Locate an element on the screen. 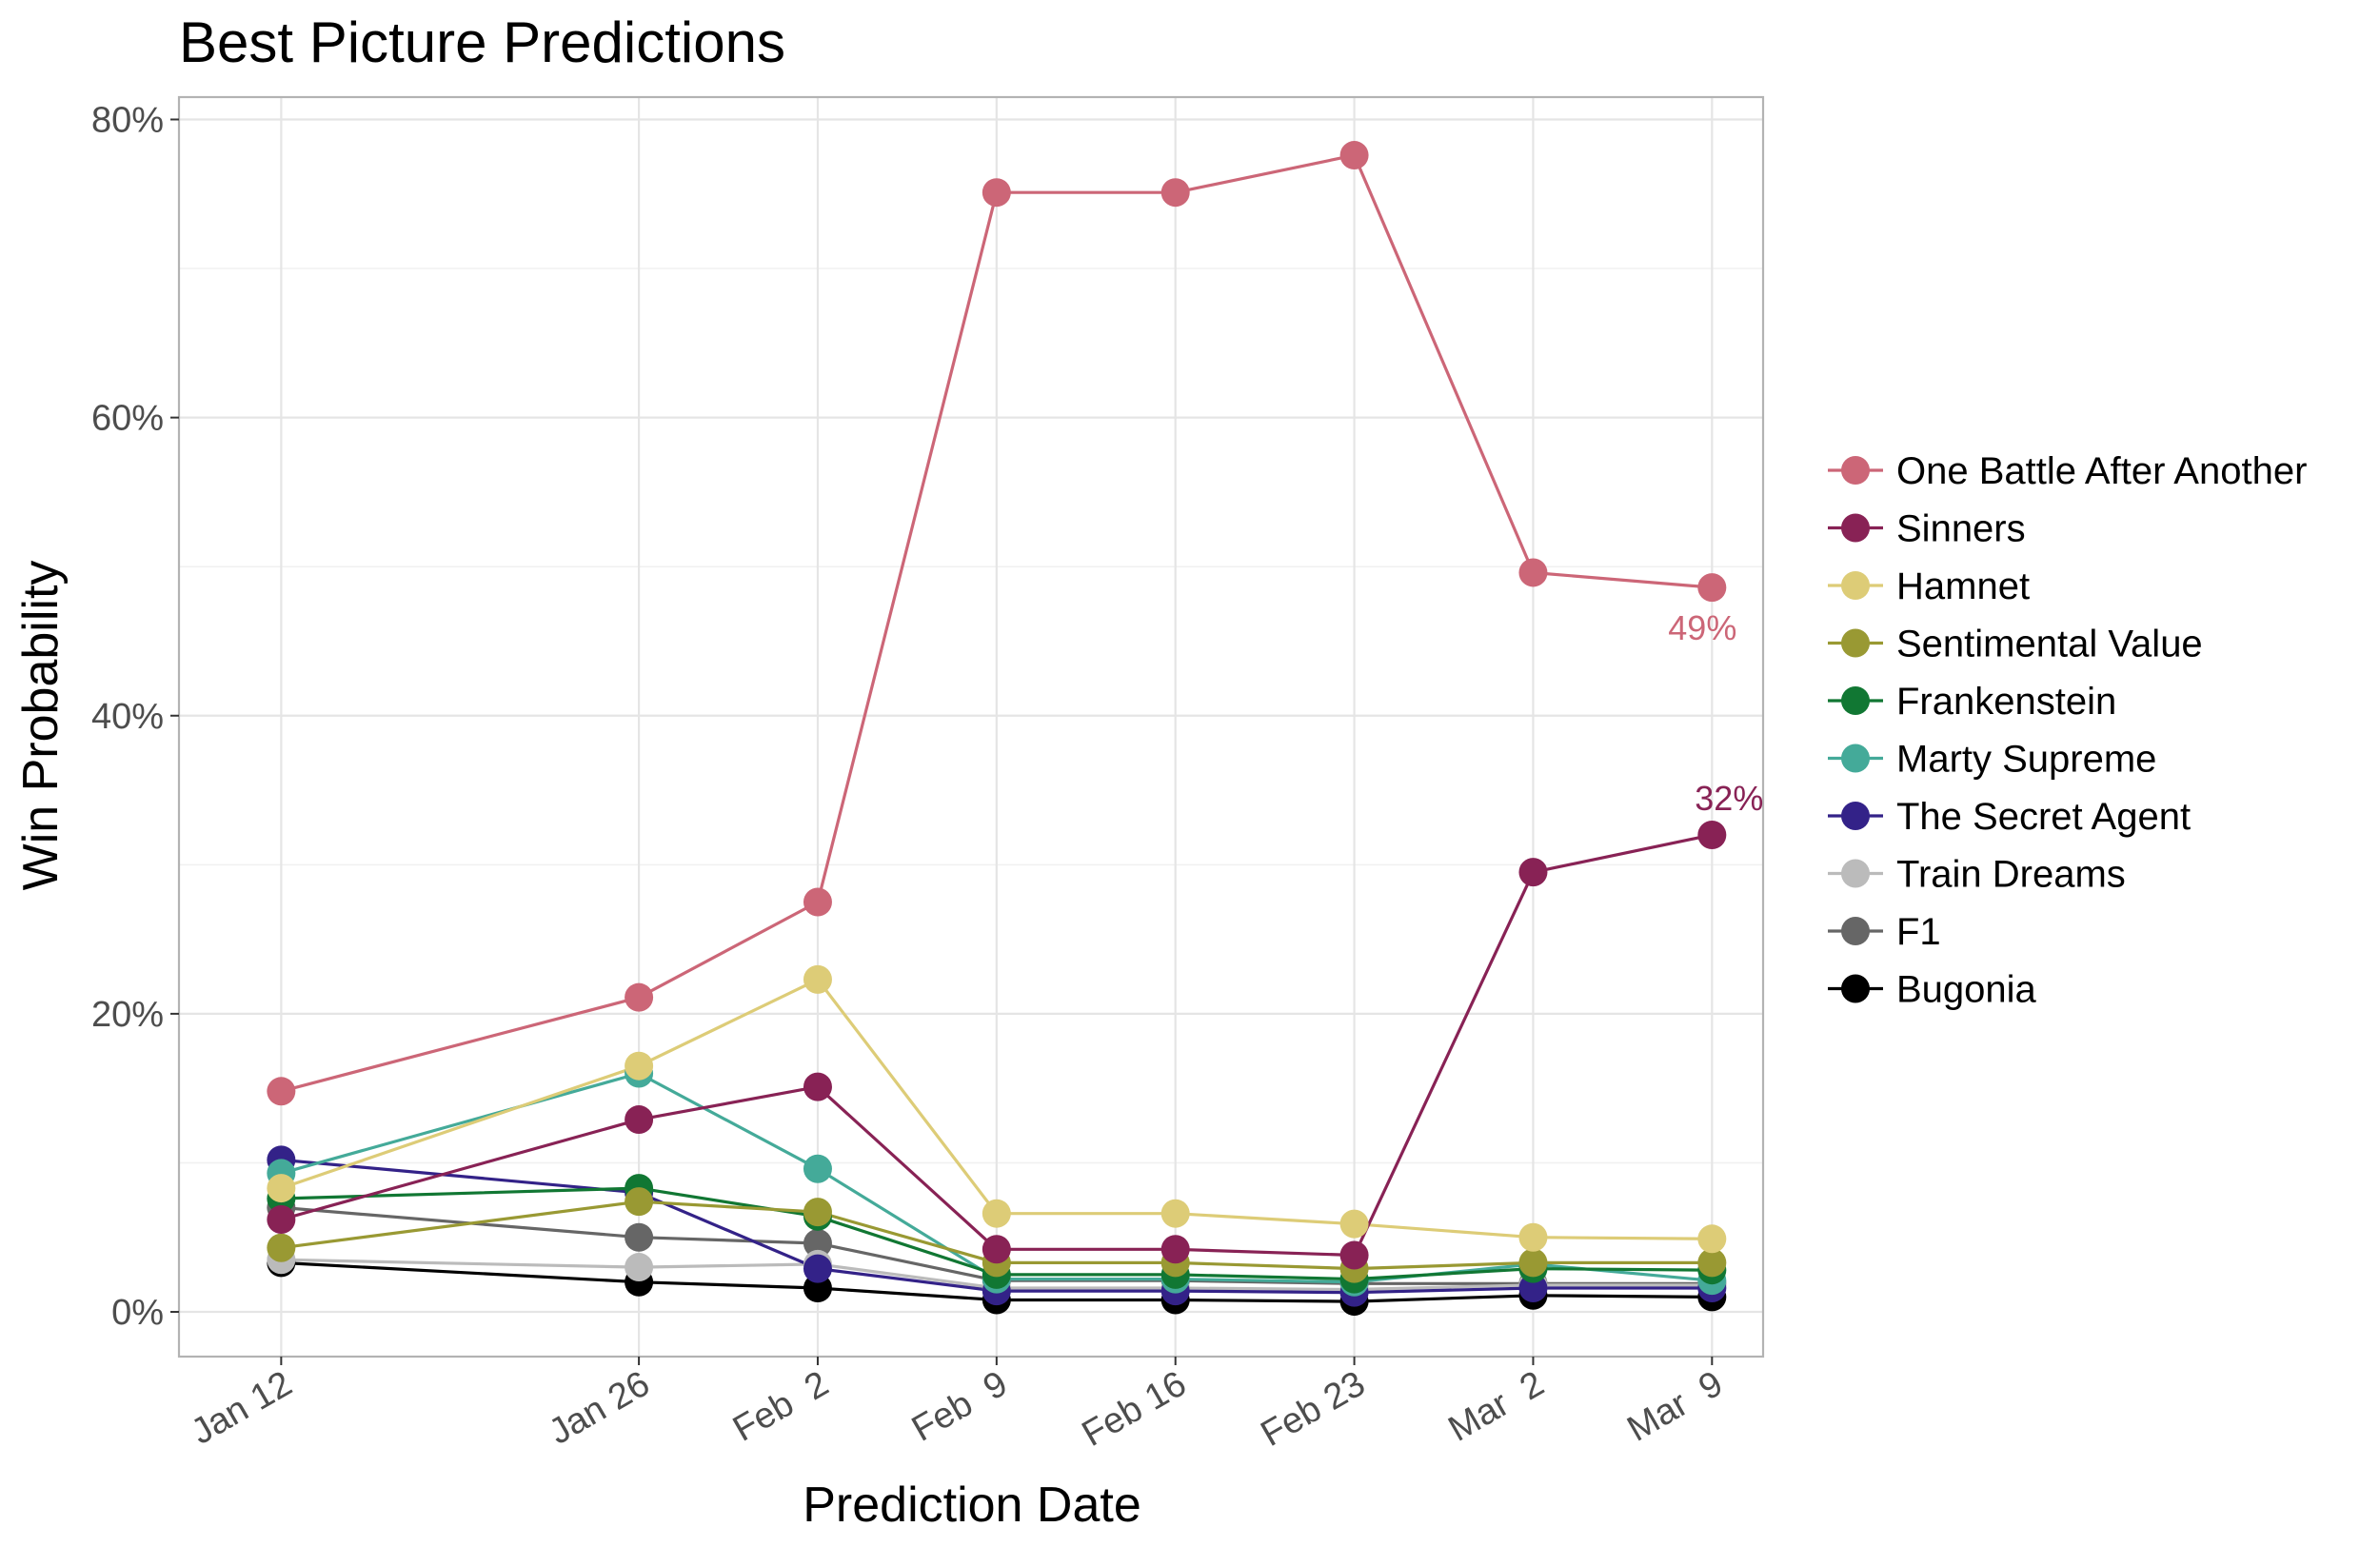 This screenshot has height=1547, width=2380. legend-item-train-dreams: Train Dreams is located at coordinates (1977, 875).